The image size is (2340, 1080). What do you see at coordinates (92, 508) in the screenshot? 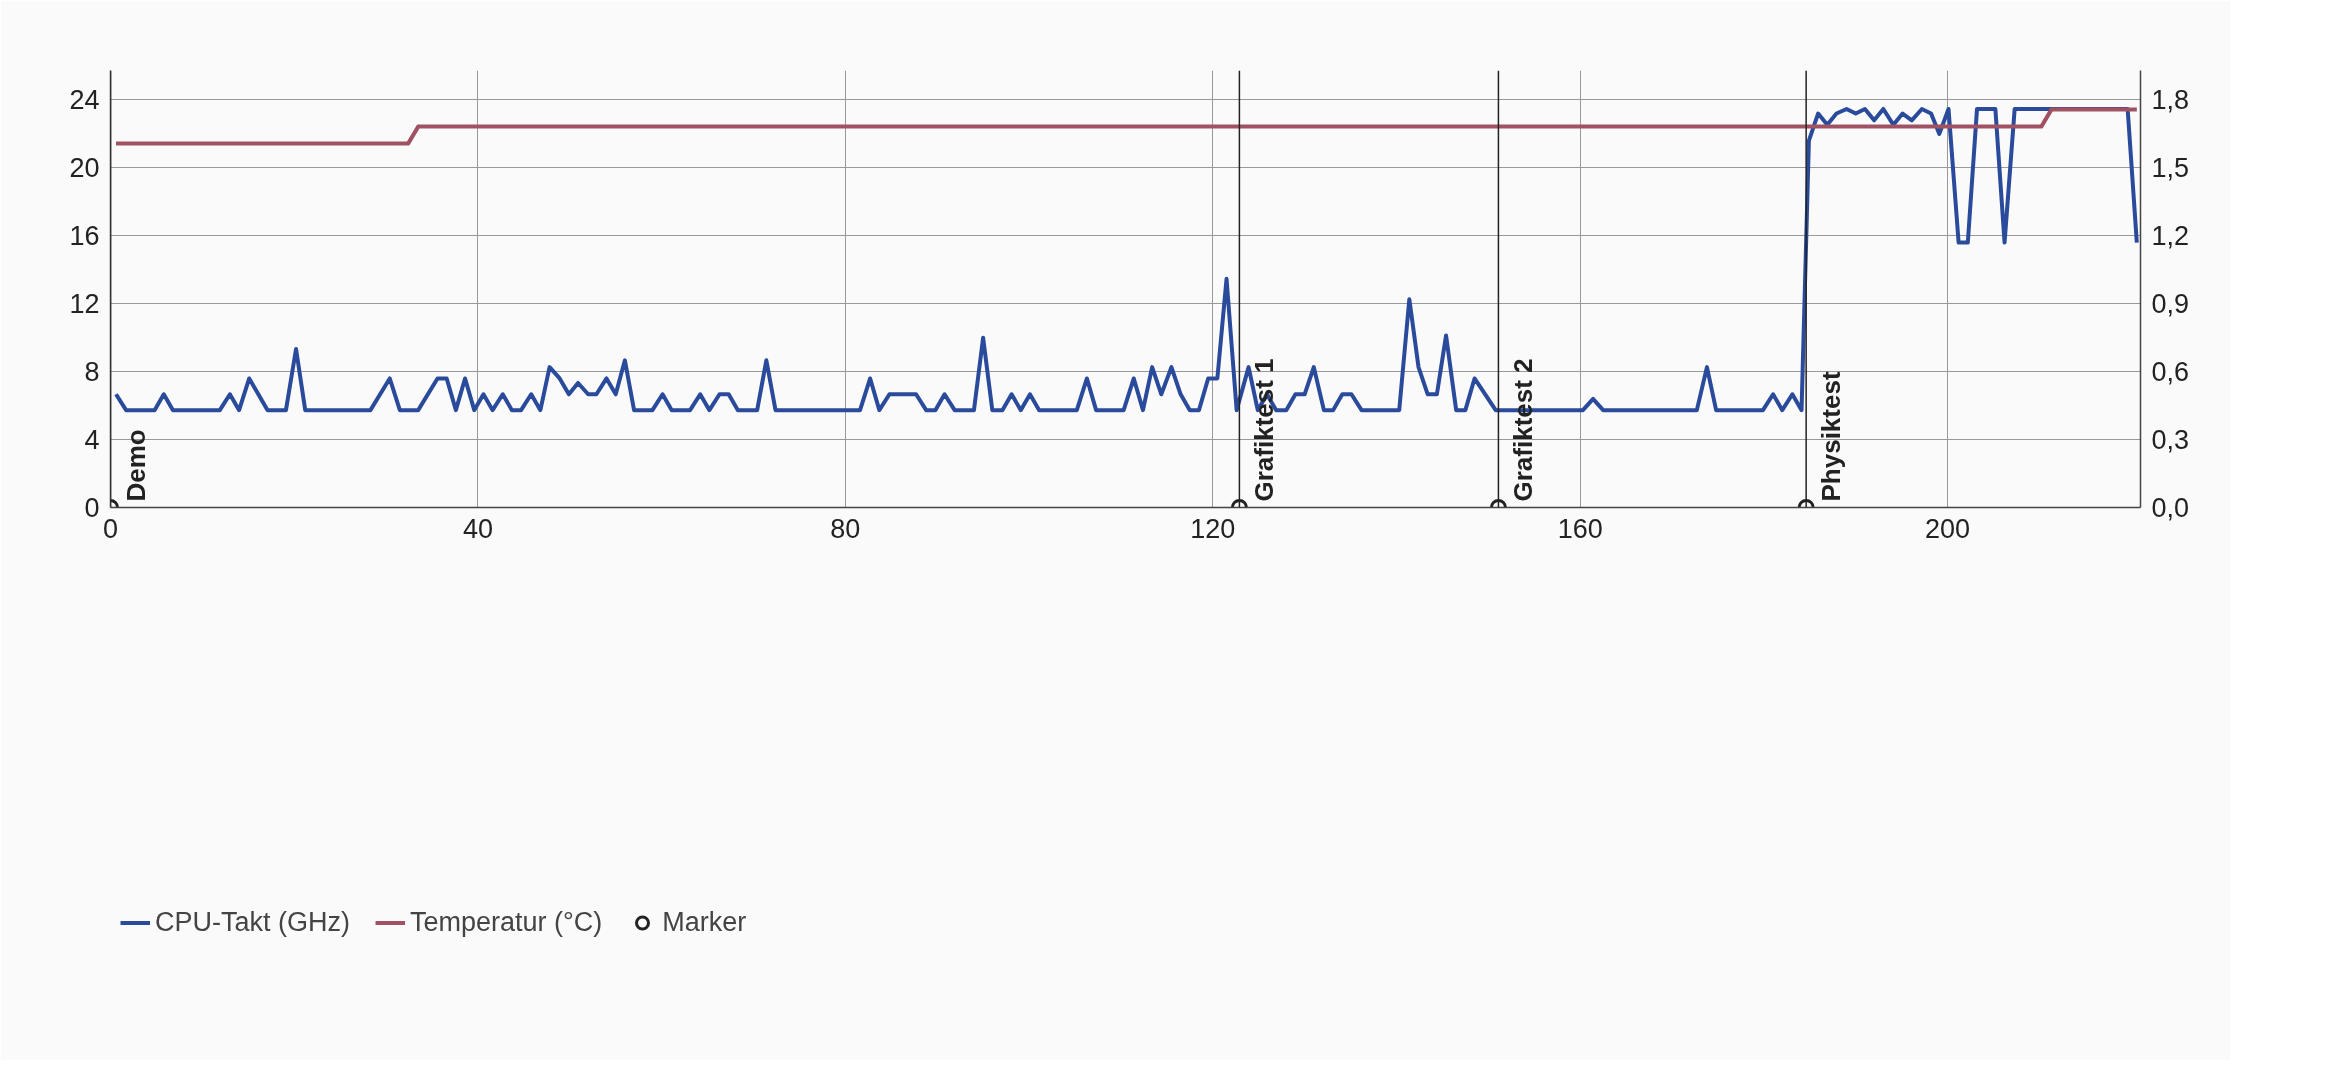
I see `y-tick-label: 0` at bounding box center [92, 508].